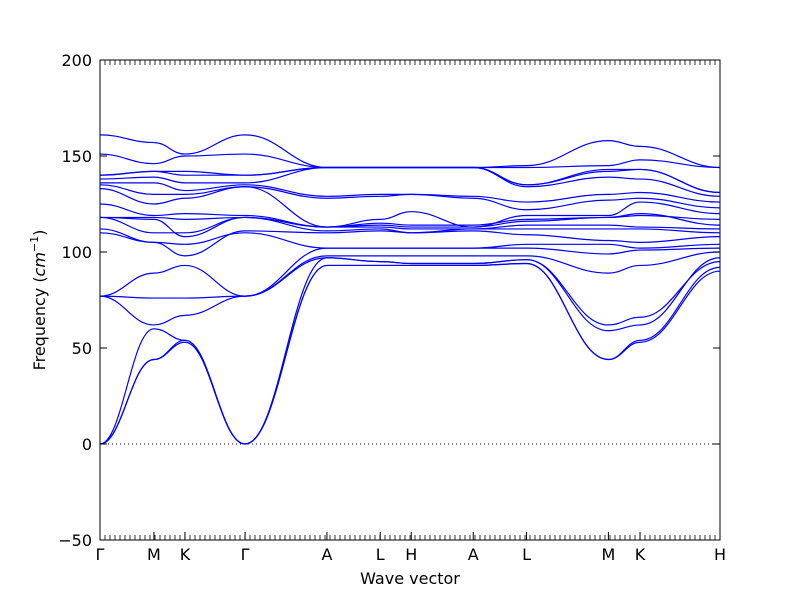  I want to click on y-axis-label: Frequency (cm−1), so click(38, 300).